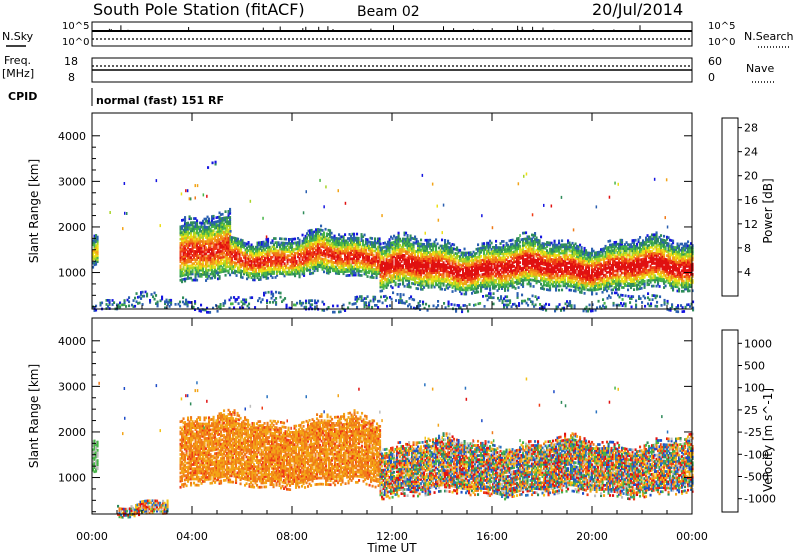 The width and height of the screenshot is (800, 554). I want to click on velocity-colorbar-tick-label: 500, so click(754, 366).